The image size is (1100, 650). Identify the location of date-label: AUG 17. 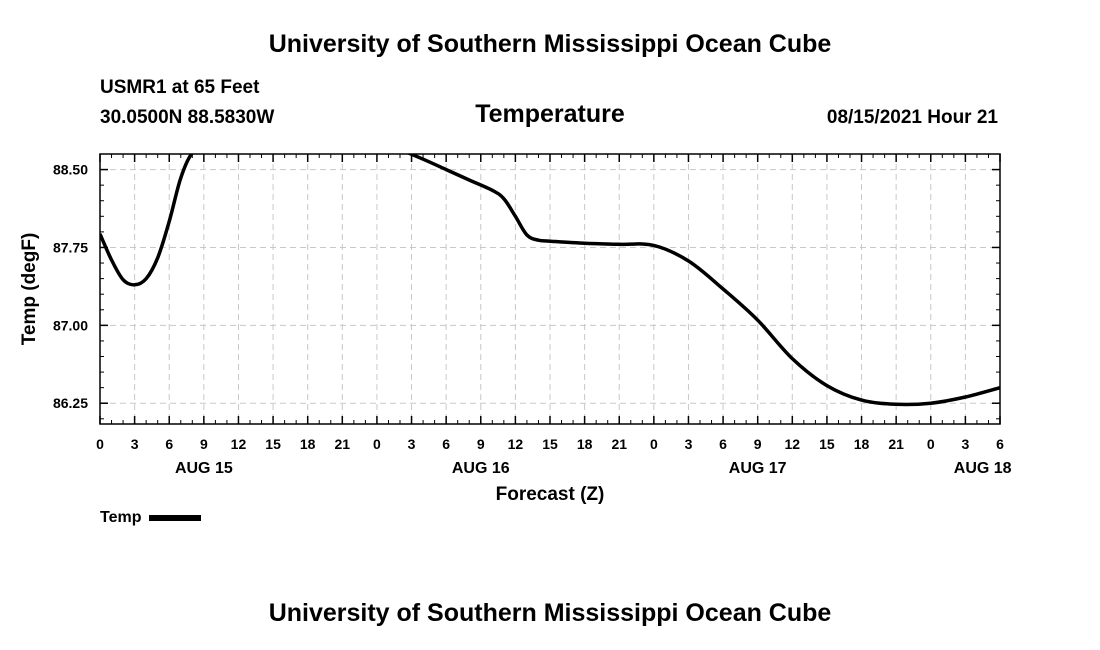
(758, 468).